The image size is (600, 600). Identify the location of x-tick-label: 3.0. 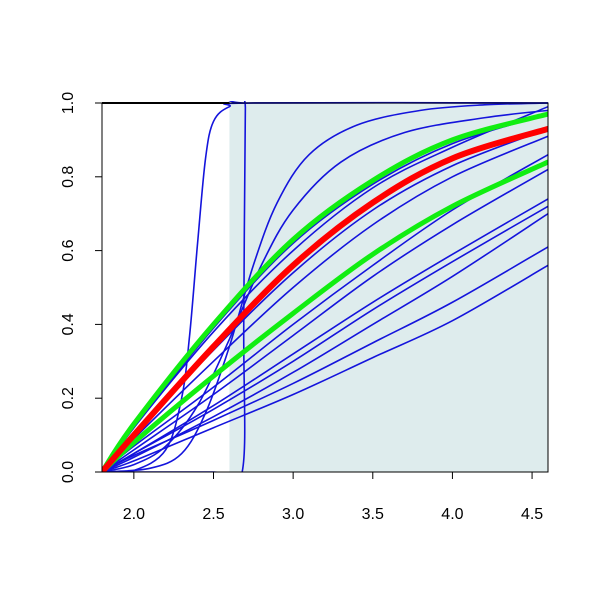
(293, 514).